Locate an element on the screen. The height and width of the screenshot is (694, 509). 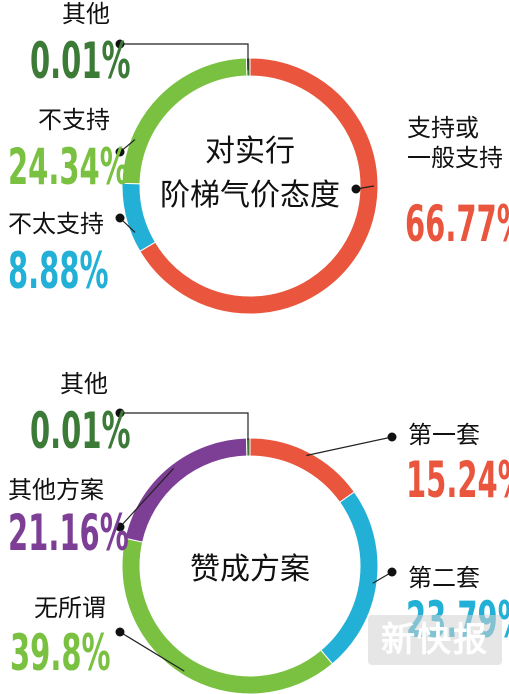
slice-label: 第二套 is located at coordinates (444, 578).